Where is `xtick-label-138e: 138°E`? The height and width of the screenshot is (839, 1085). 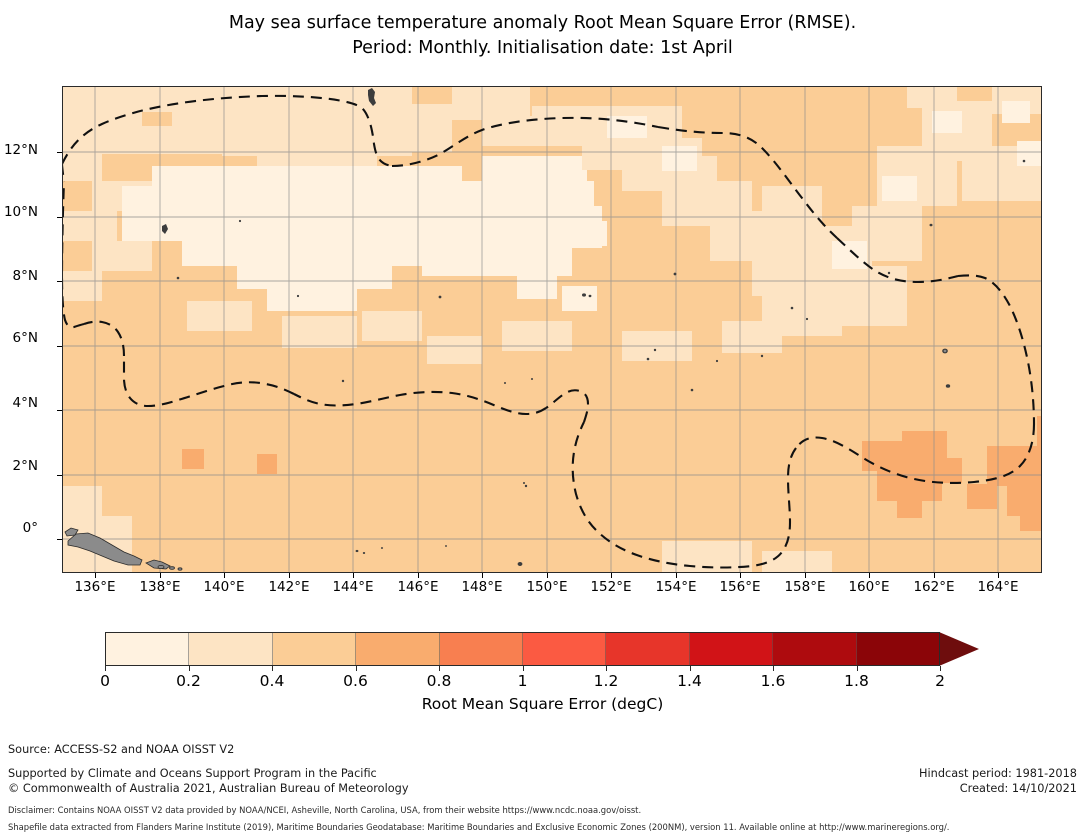
xtick-label-138e: 138°E is located at coordinates (160, 587).